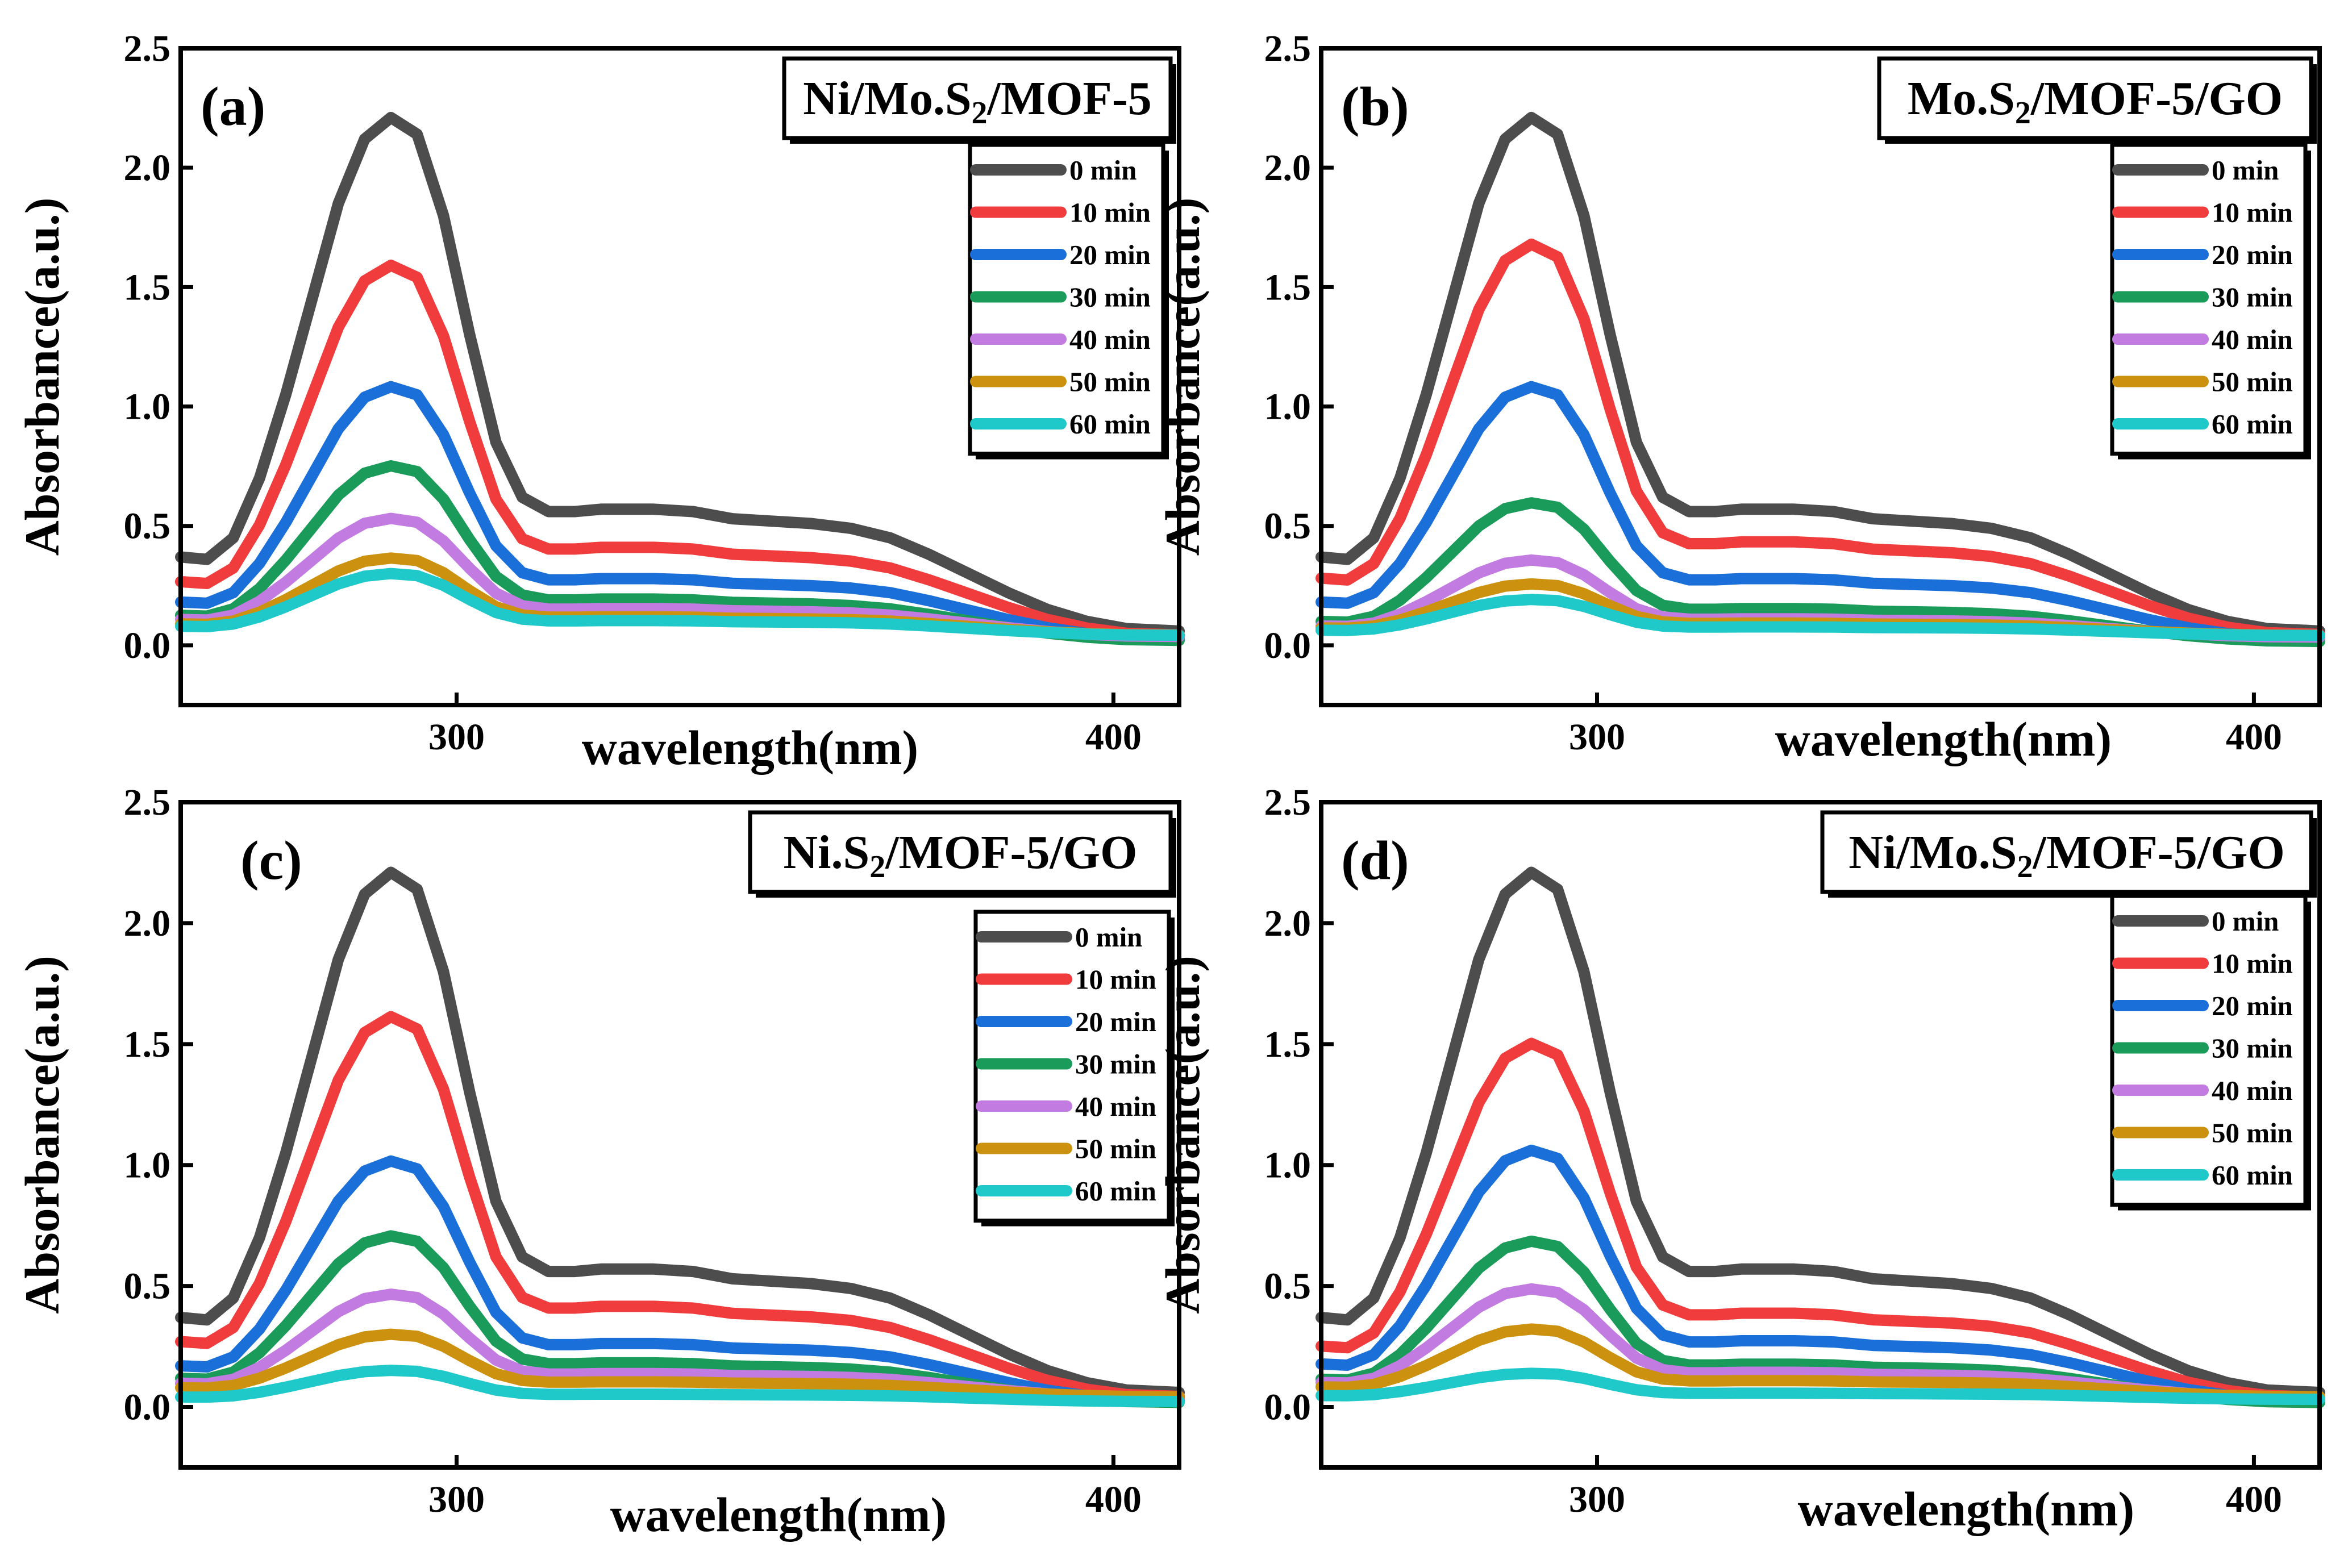 The width and height of the screenshot is (2348, 1568). Describe the element at coordinates (827, 852) in the screenshot. I see `title-main: Ni.S` at that location.